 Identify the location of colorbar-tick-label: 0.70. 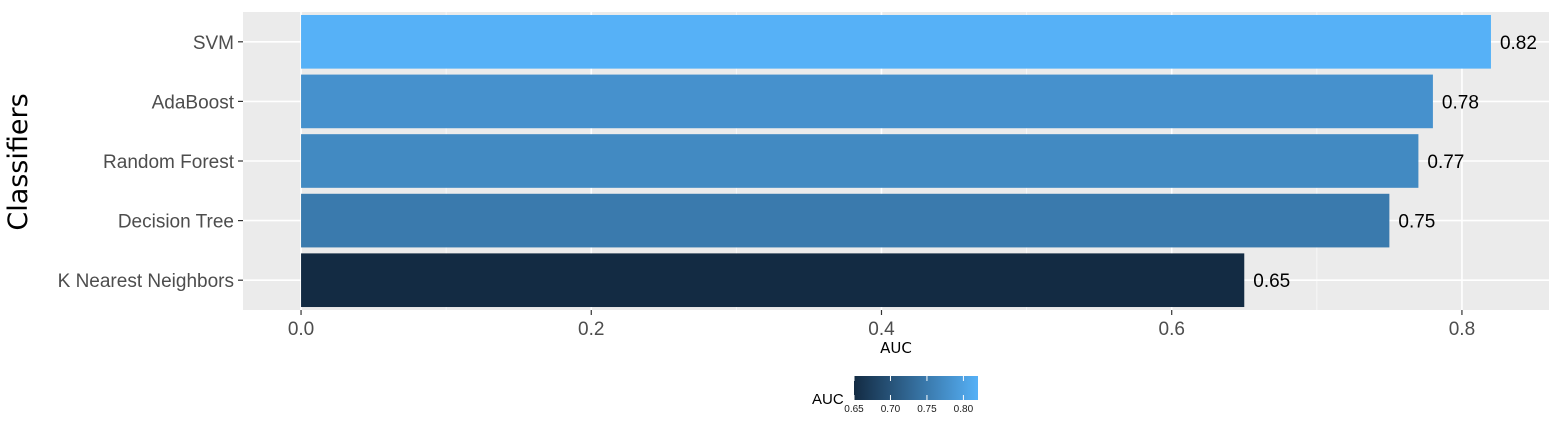
(891, 409).